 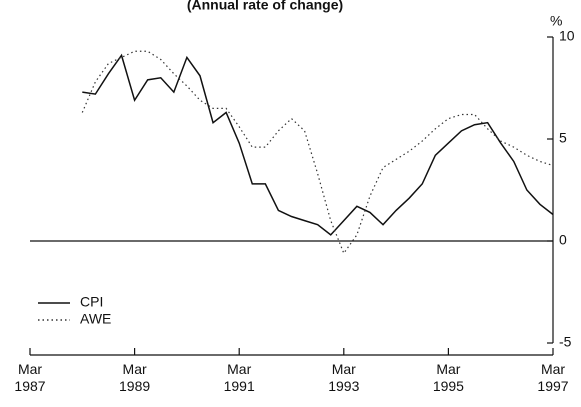 I want to click on x-tick-label: Mar 1991, so click(x=239, y=377).